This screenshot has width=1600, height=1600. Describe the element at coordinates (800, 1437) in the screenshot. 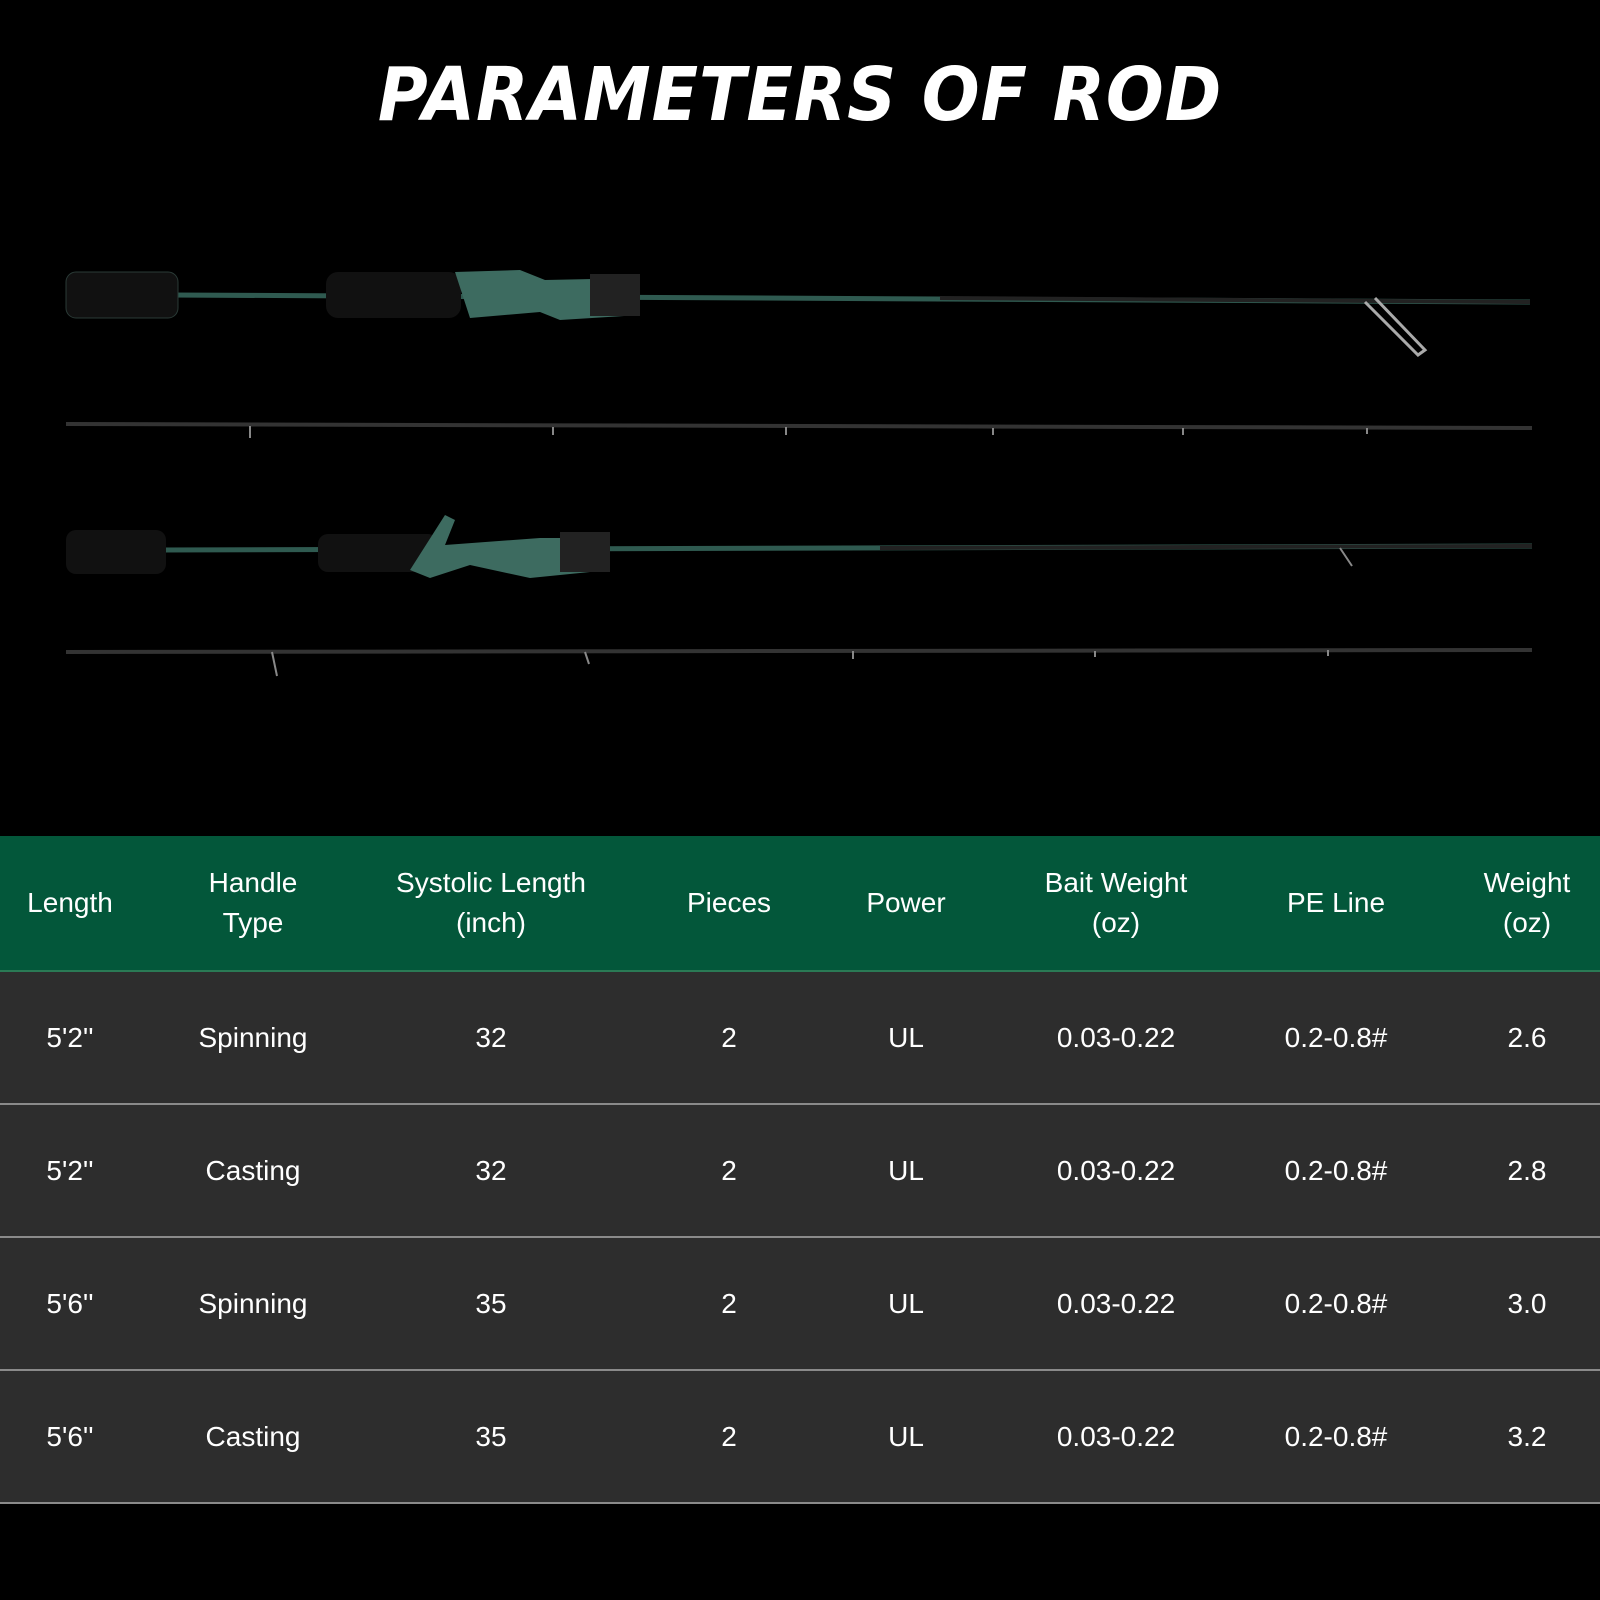

I see `table-row: 5'6'' Casting 35 2 UL 0.03-0.22 0.2-0.8# 3.2` at that location.